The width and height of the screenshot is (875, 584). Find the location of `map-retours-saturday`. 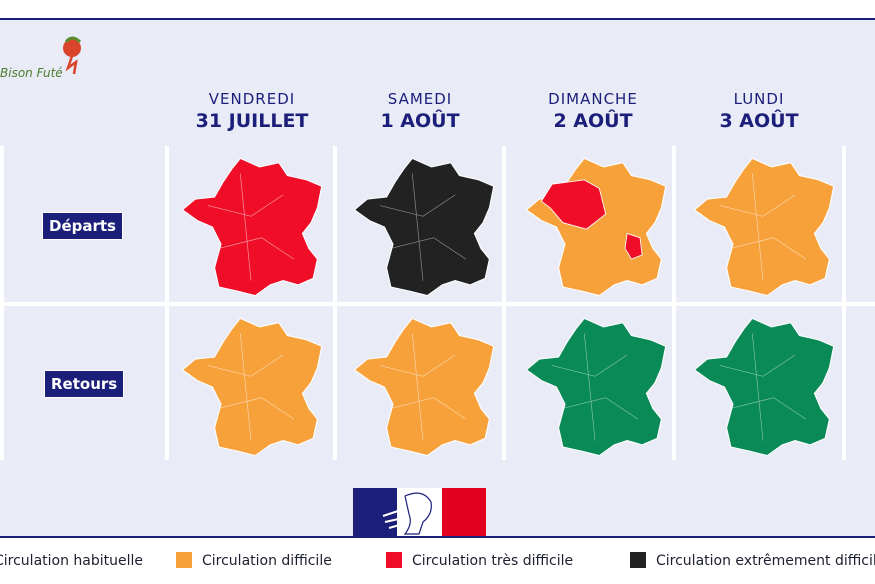

map-retours-saturday is located at coordinates (424, 387).